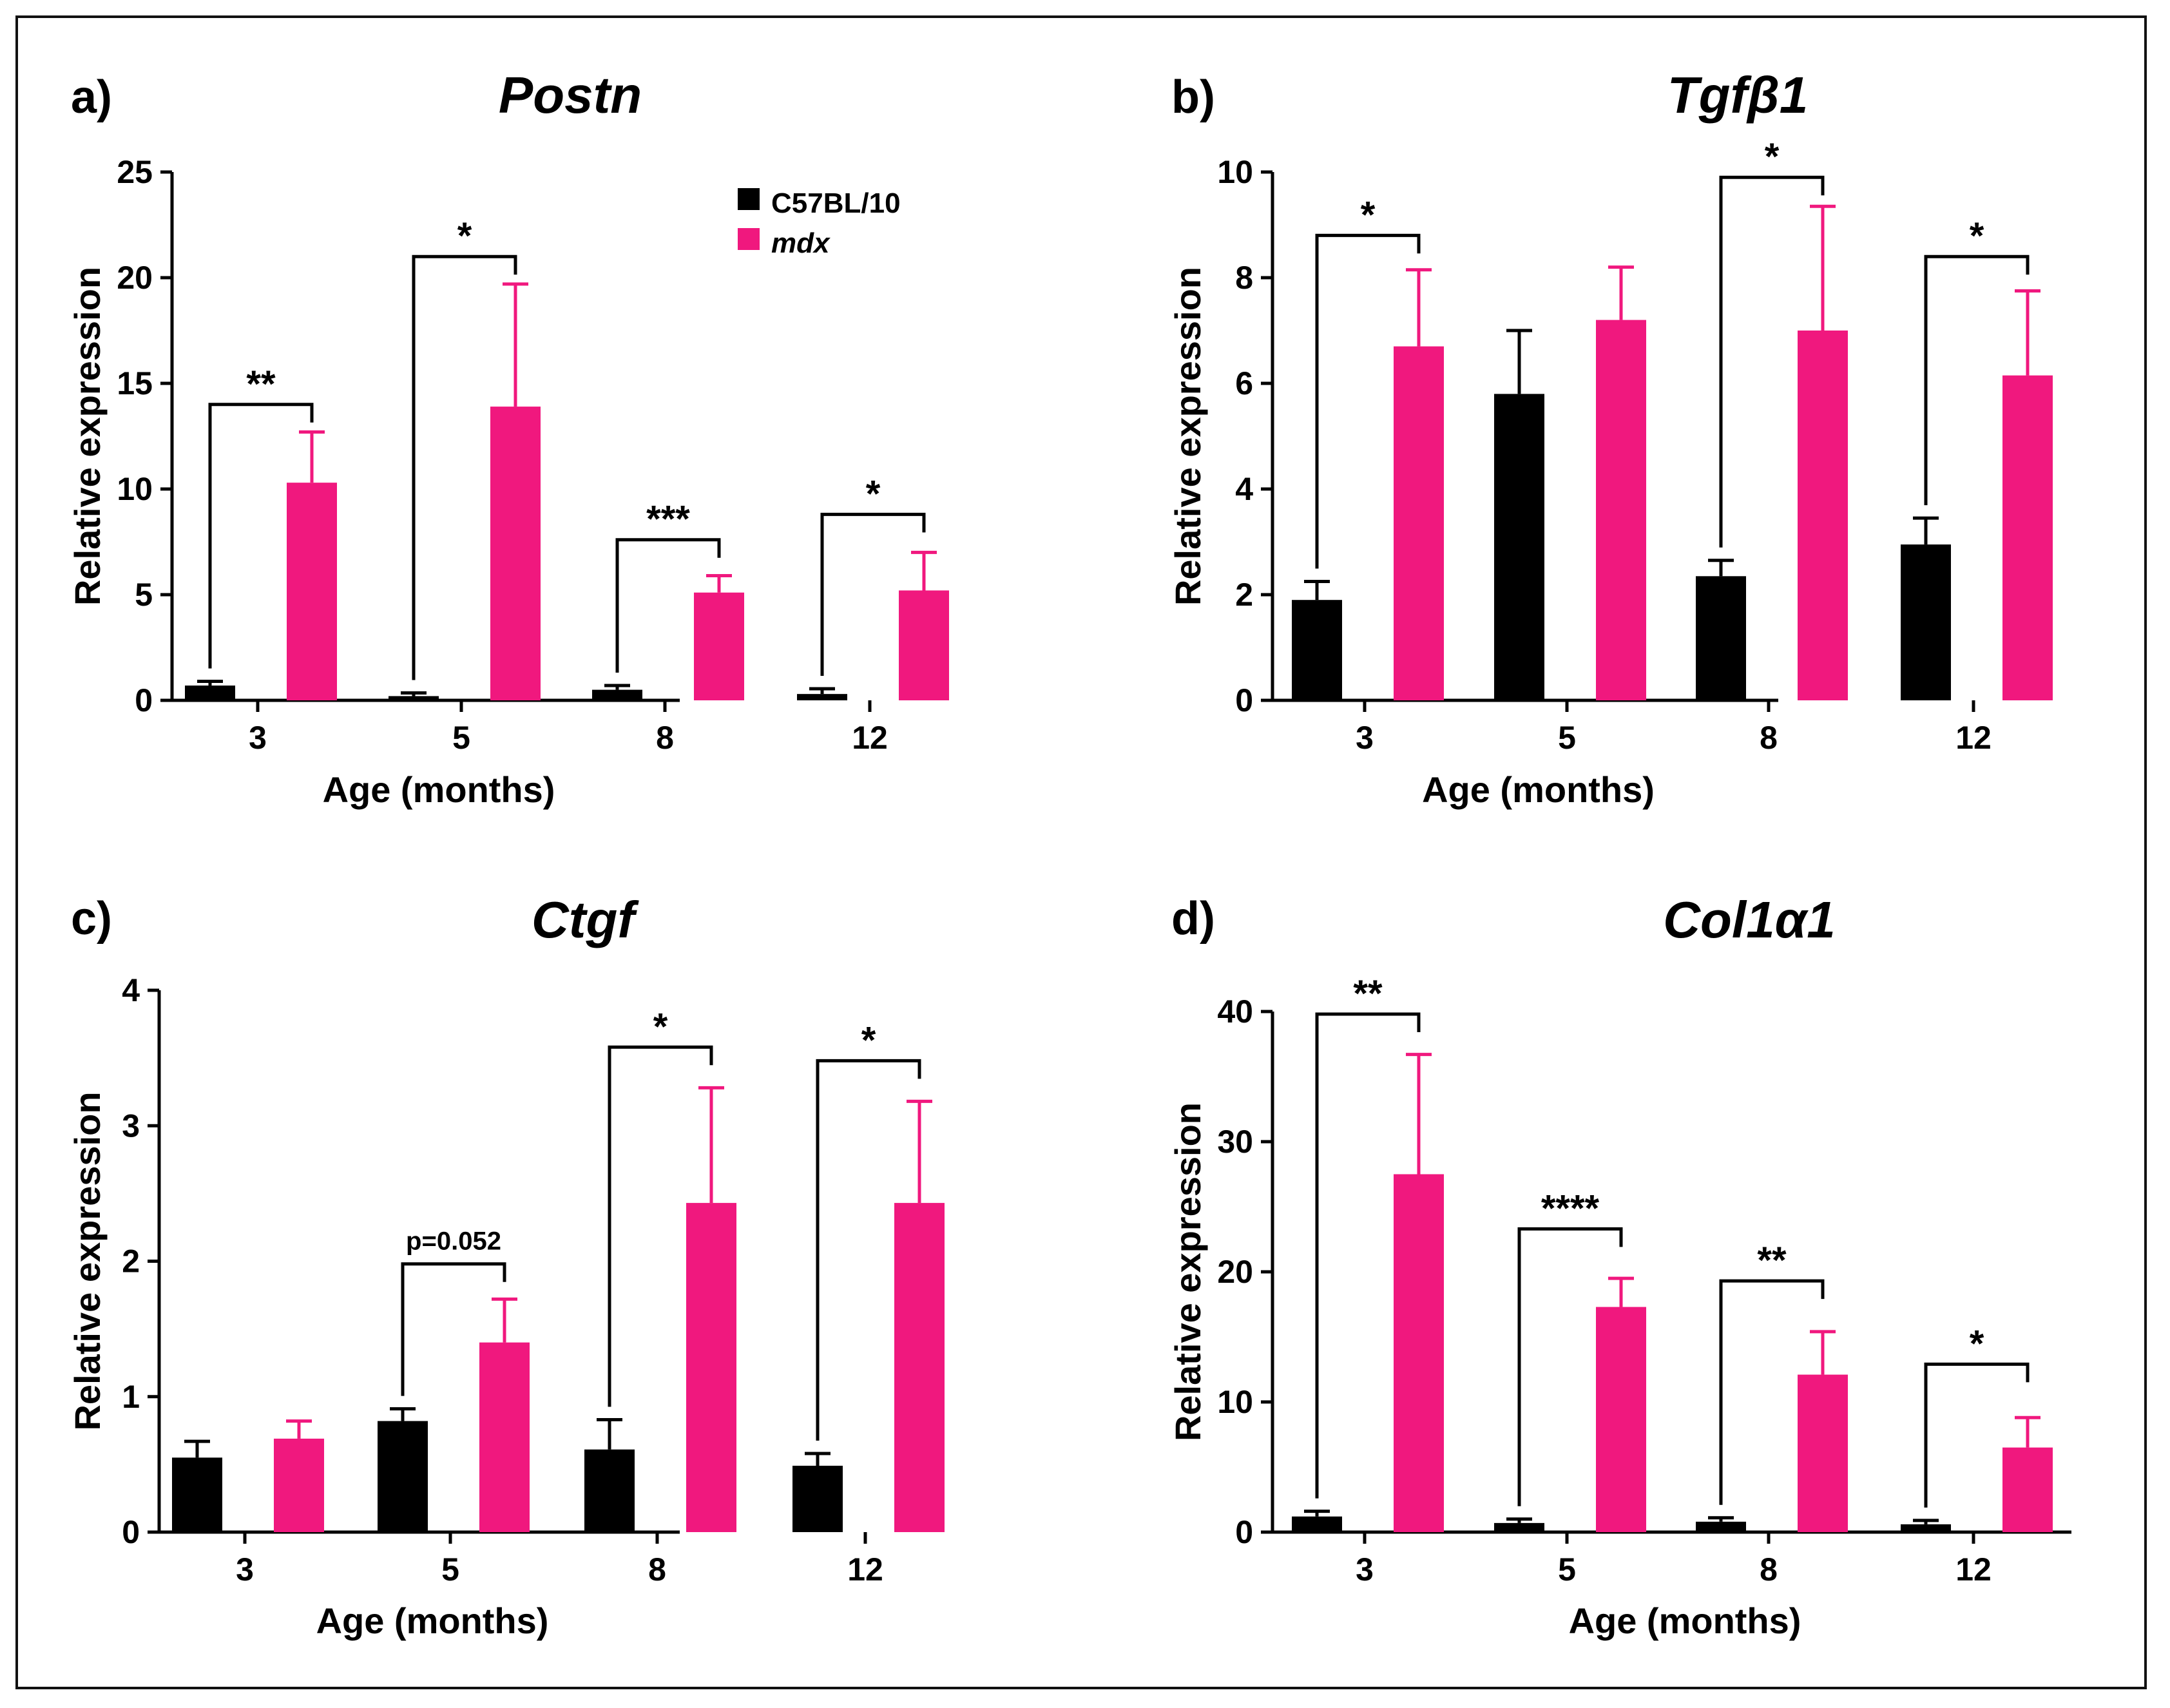 The image size is (2170, 1708). I want to click on significance-label: ****, so click(1570, 1208).